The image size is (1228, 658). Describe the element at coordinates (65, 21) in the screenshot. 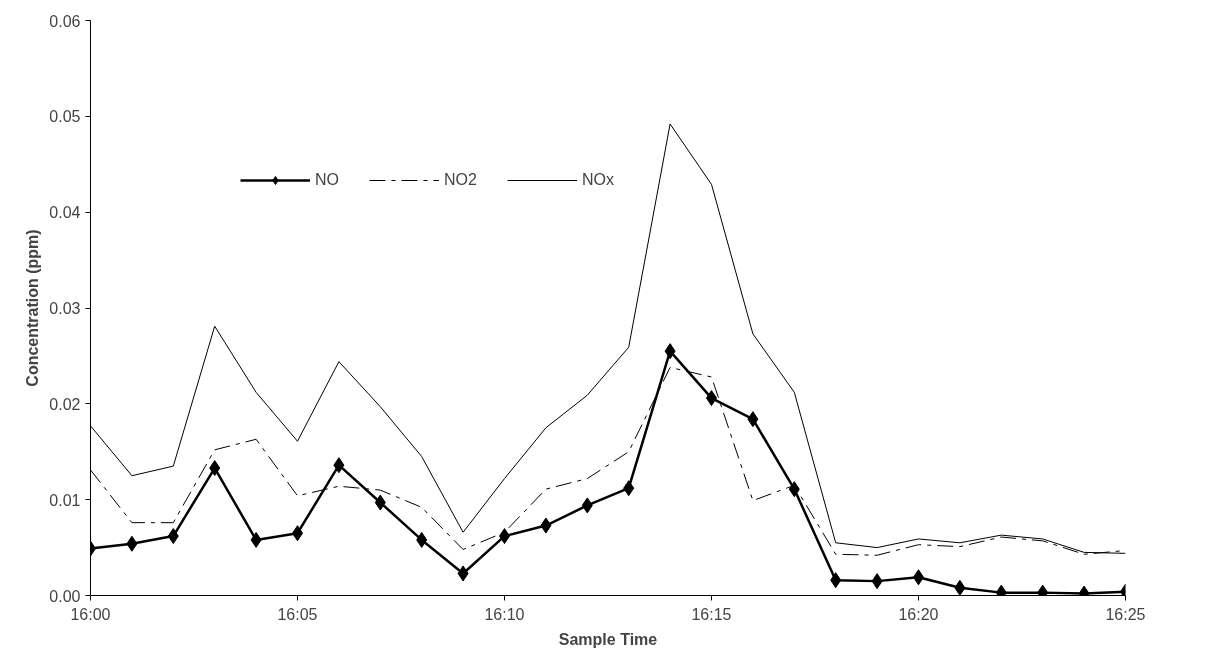

I see `y-tick-label: 0.06` at that location.